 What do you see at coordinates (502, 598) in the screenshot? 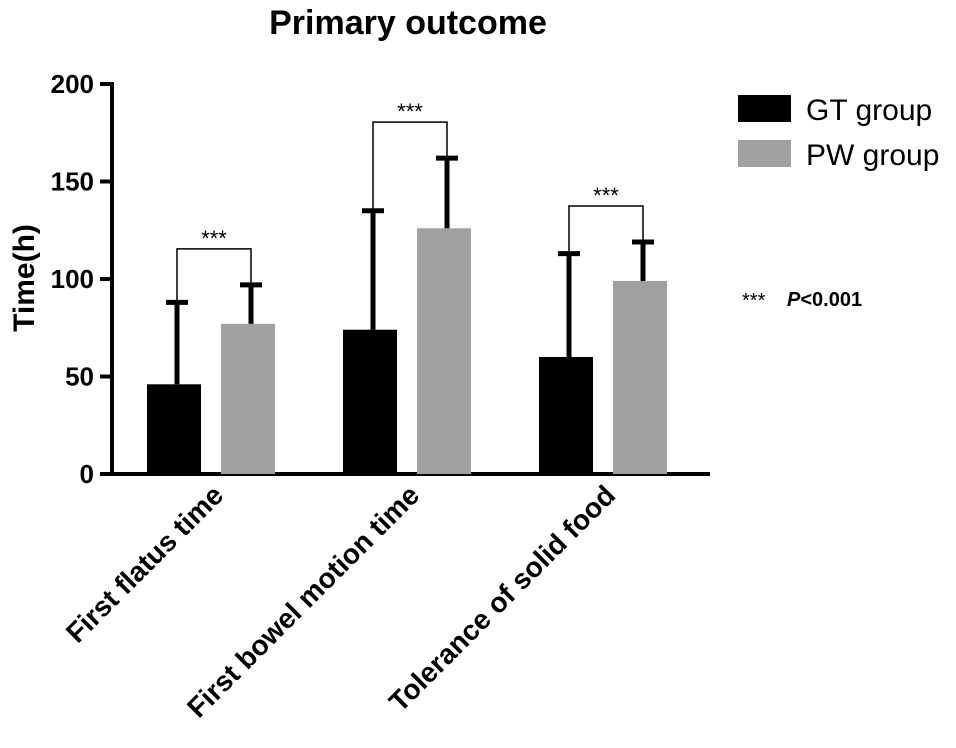
I see `category-label: Tolerance of solid food` at bounding box center [502, 598].